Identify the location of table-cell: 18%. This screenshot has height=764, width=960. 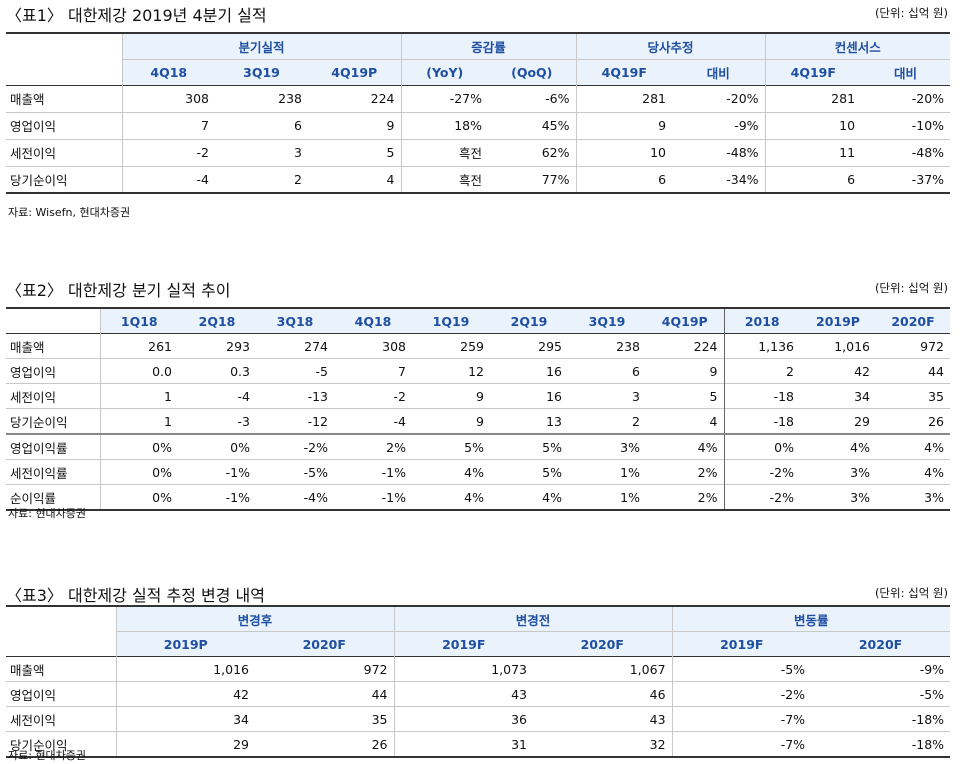
(444, 125).